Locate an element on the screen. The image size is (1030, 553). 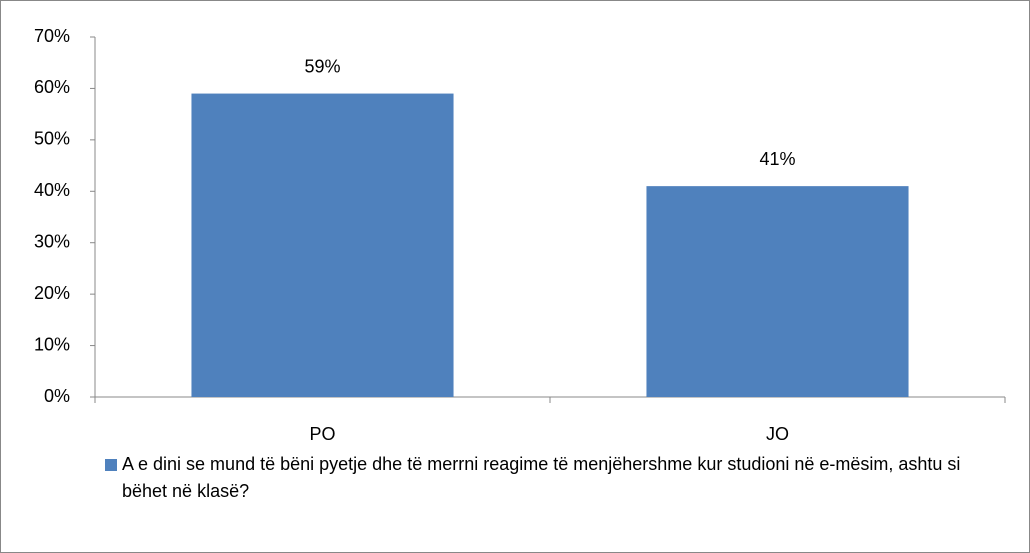
x-tick-label: JO is located at coordinates (777, 434).